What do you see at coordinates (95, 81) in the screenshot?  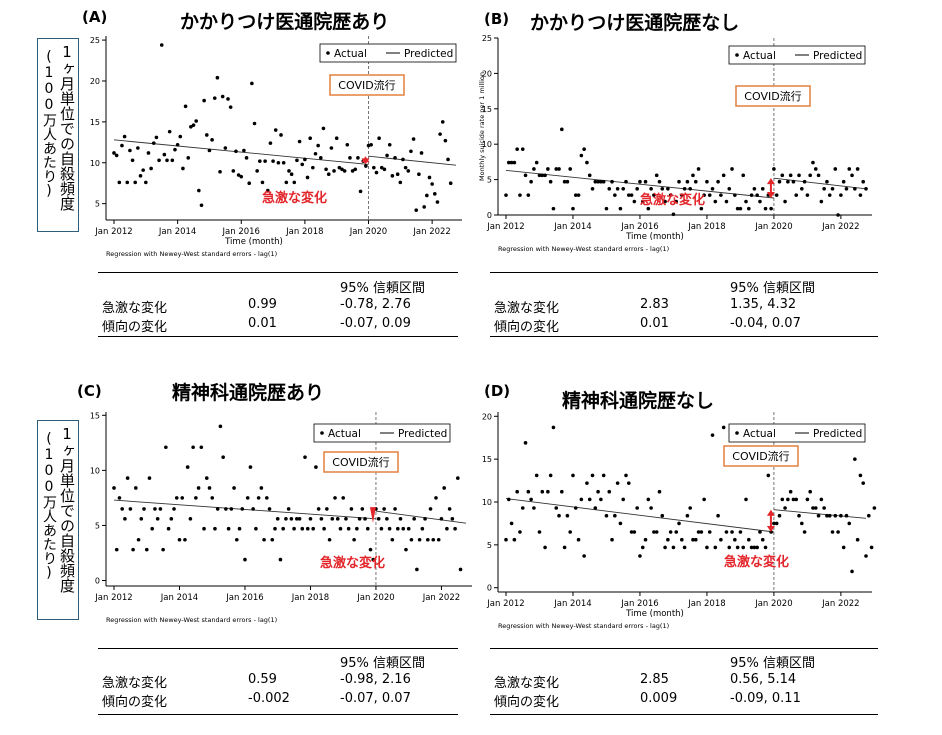 I see `y-tick-label: 20` at bounding box center [95, 81].